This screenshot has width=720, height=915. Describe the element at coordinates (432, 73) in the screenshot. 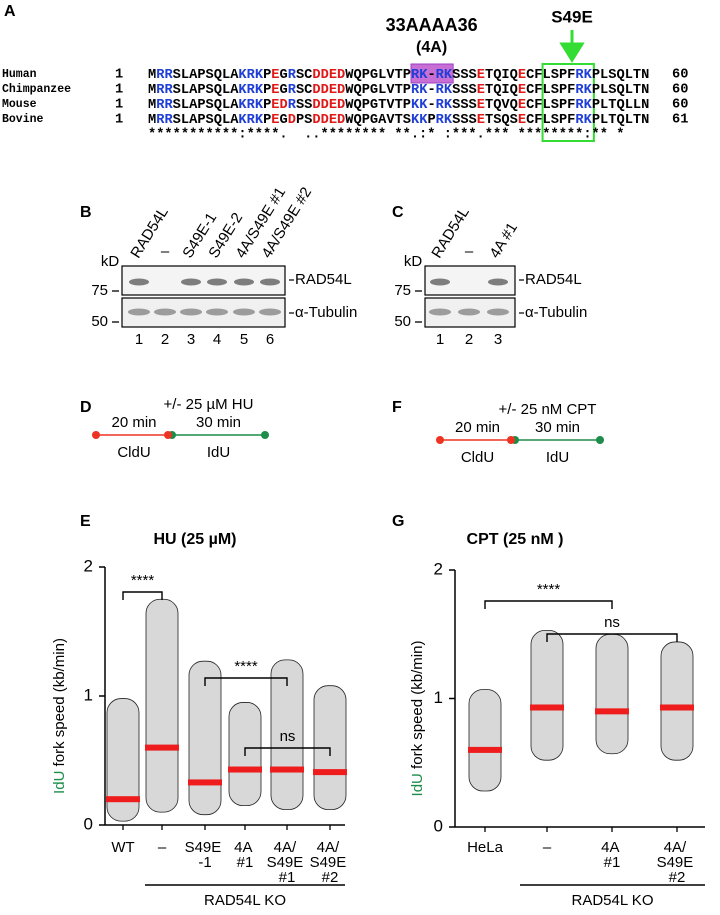

I see `highlight-4a` at that location.